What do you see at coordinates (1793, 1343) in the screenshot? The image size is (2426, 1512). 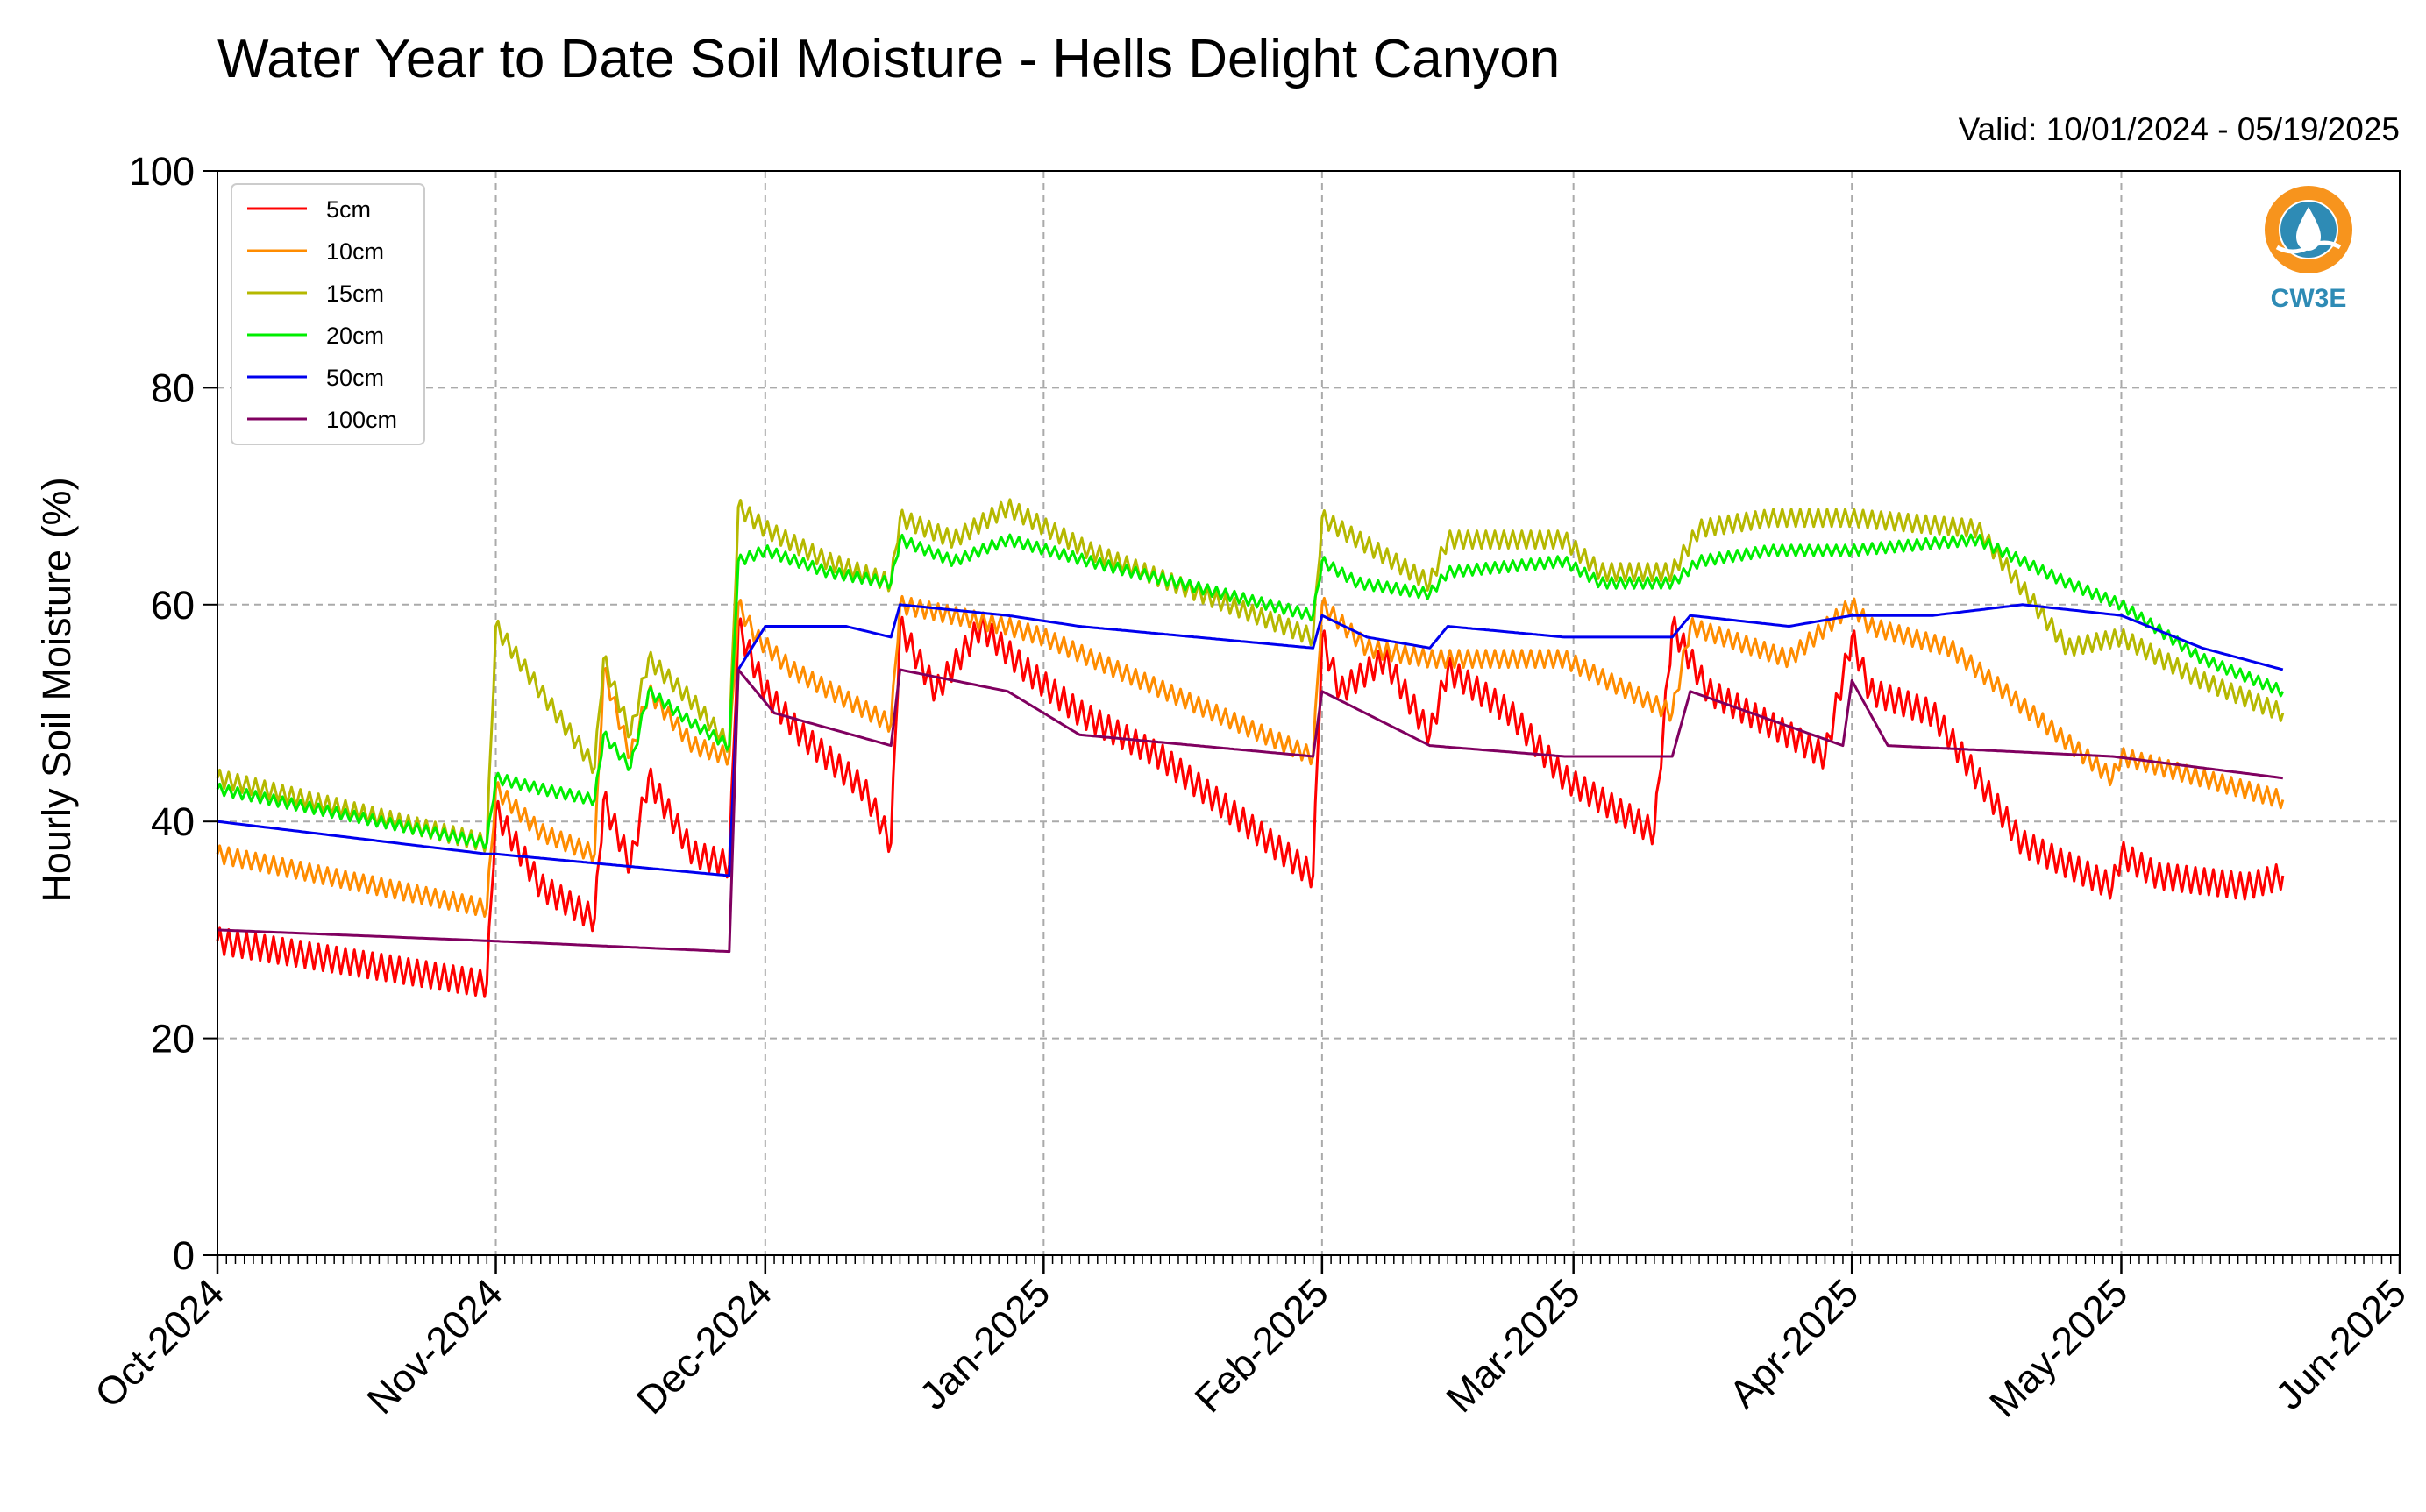 I see `x-tick-label: Apr-2025` at bounding box center [1793, 1343].